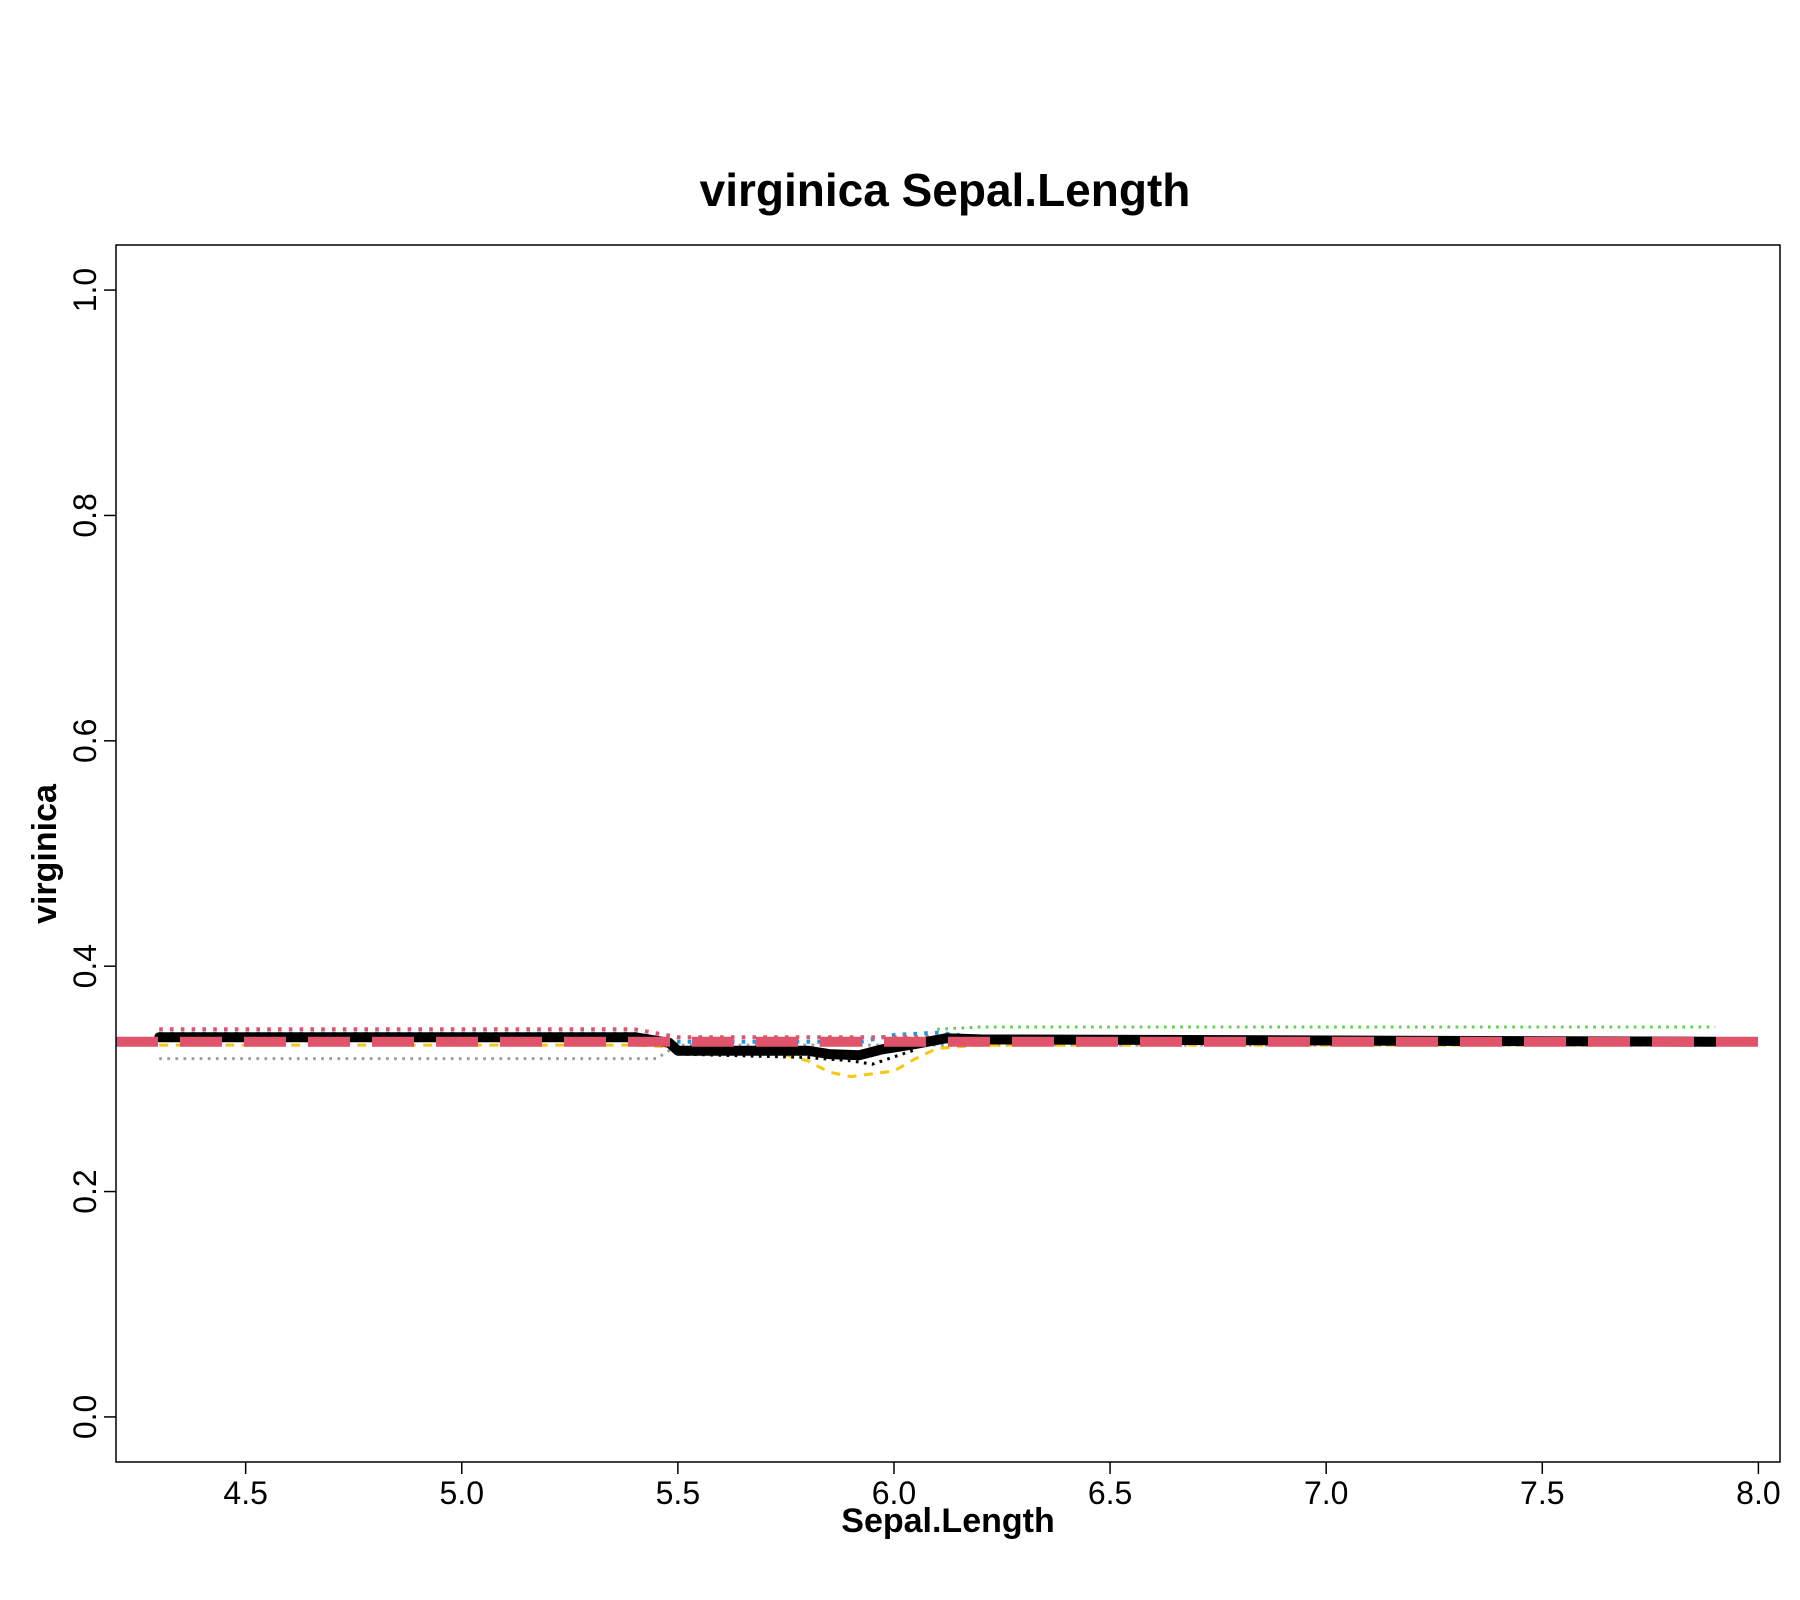  Describe the element at coordinates (85, 515) in the screenshot. I see `y-tick-label: 0.8` at that location.